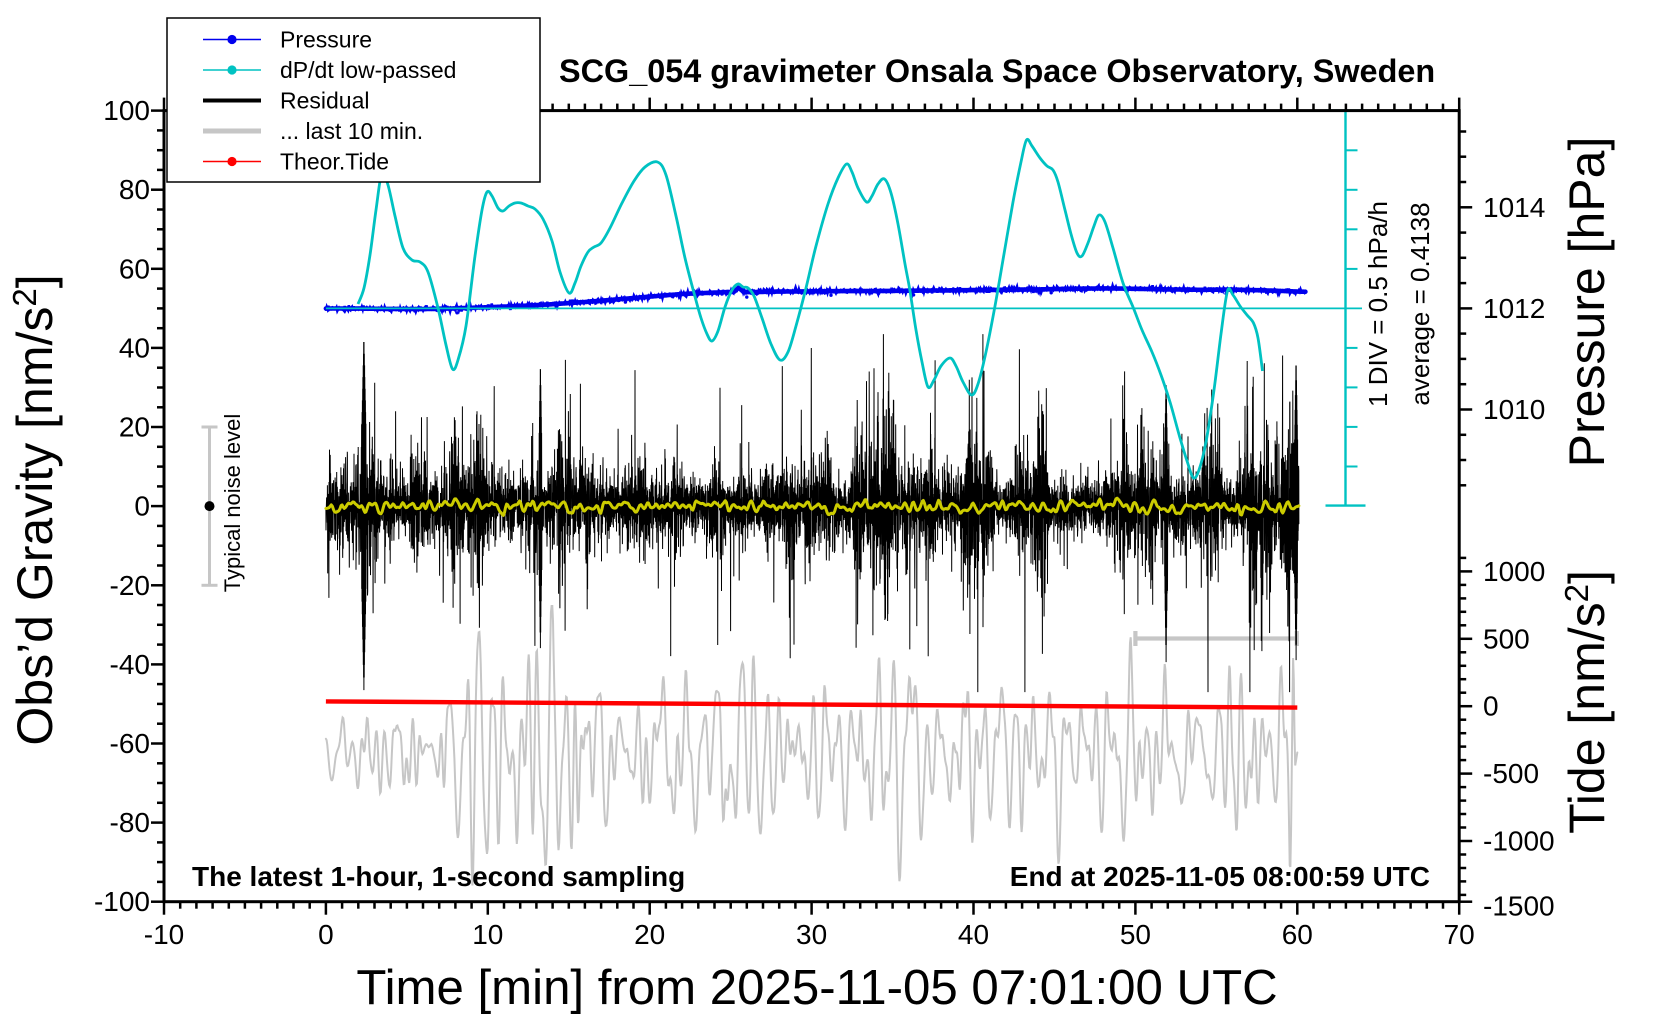 Image resolution: width=1660 pixels, height=1020 pixels. What do you see at coordinates (1506, 638) in the screenshot?
I see `svg-text: 500` at bounding box center [1506, 638].